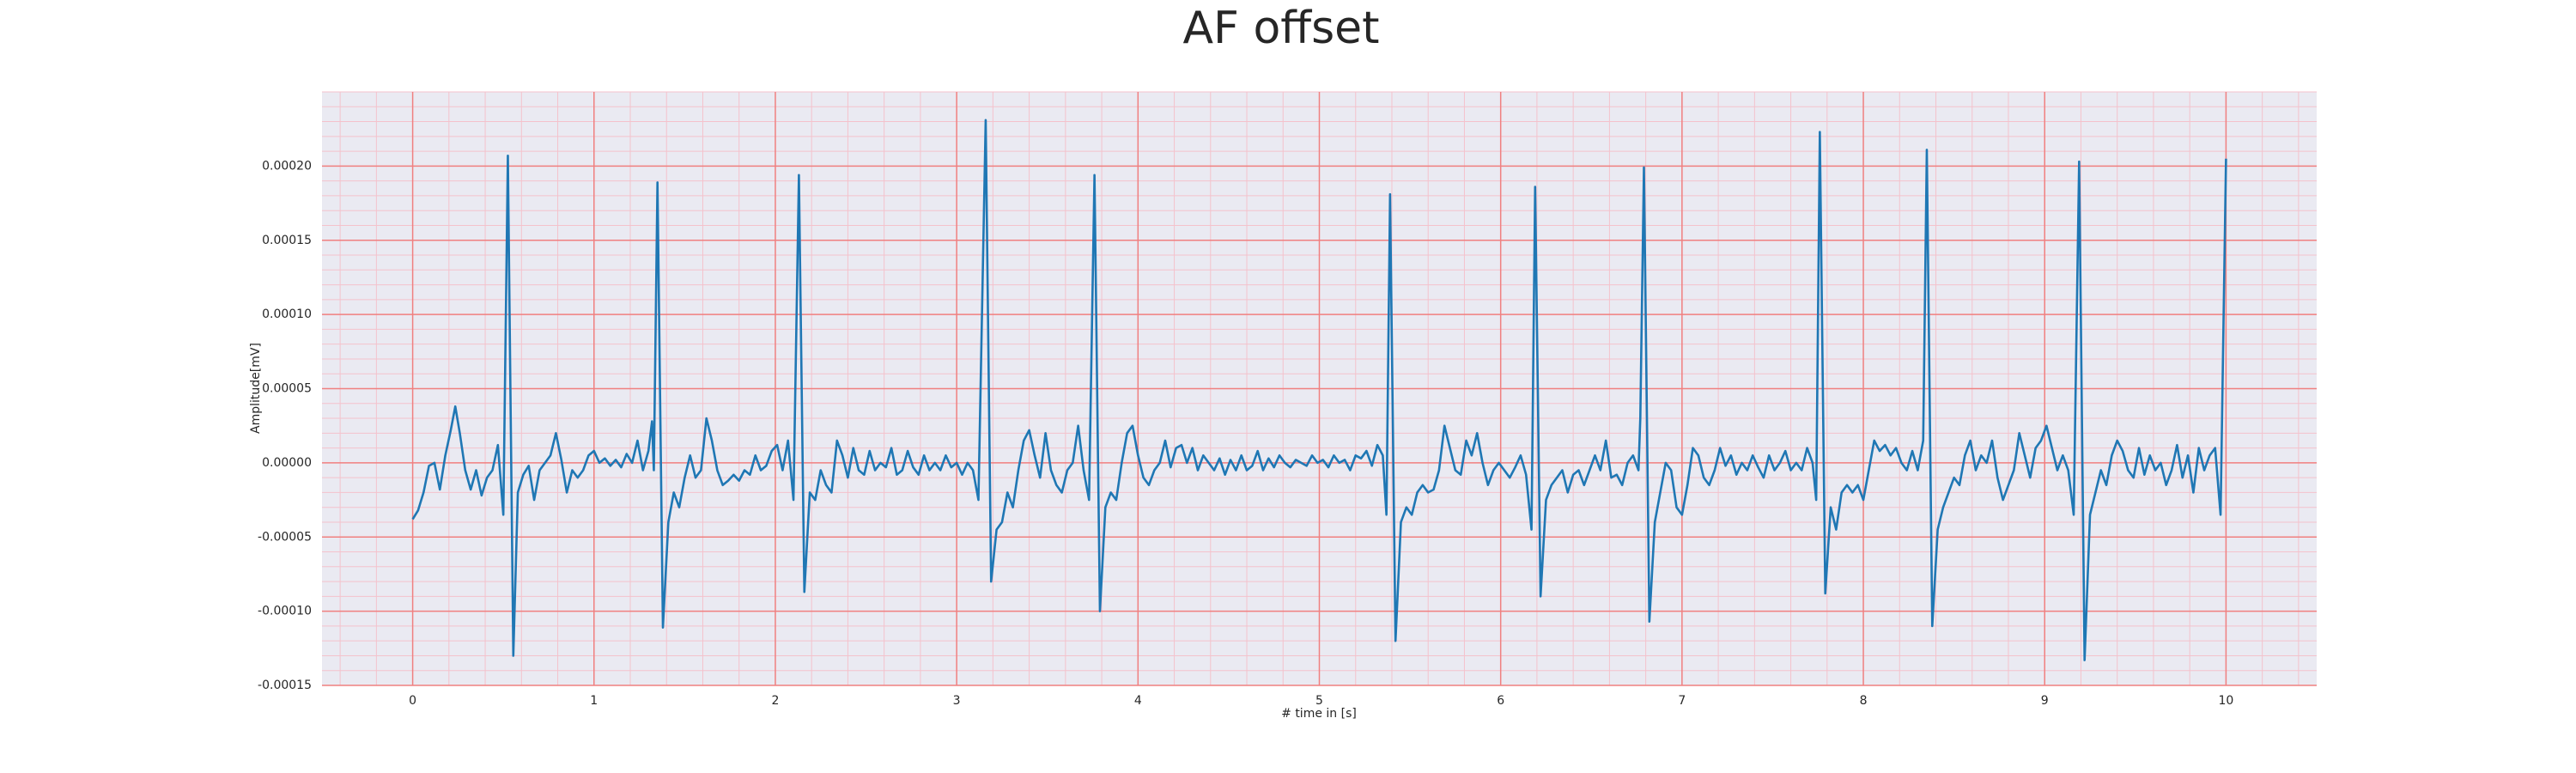  What do you see at coordinates (1319, 714) in the screenshot?
I see `x-axis-label: # time in [s]` at bounding box center [1319, 714].